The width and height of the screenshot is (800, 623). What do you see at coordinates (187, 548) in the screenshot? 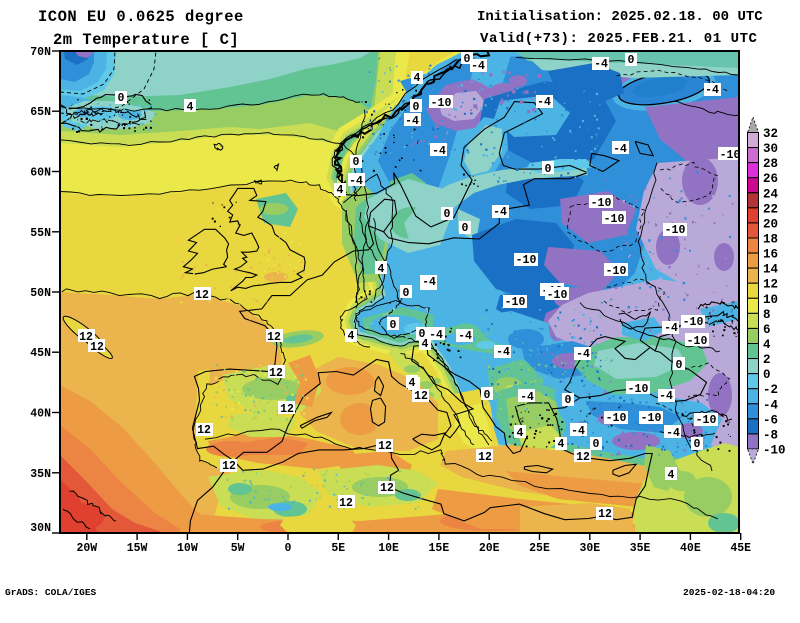
I see `svg-text: 10W` at bounding box center [187, 548].